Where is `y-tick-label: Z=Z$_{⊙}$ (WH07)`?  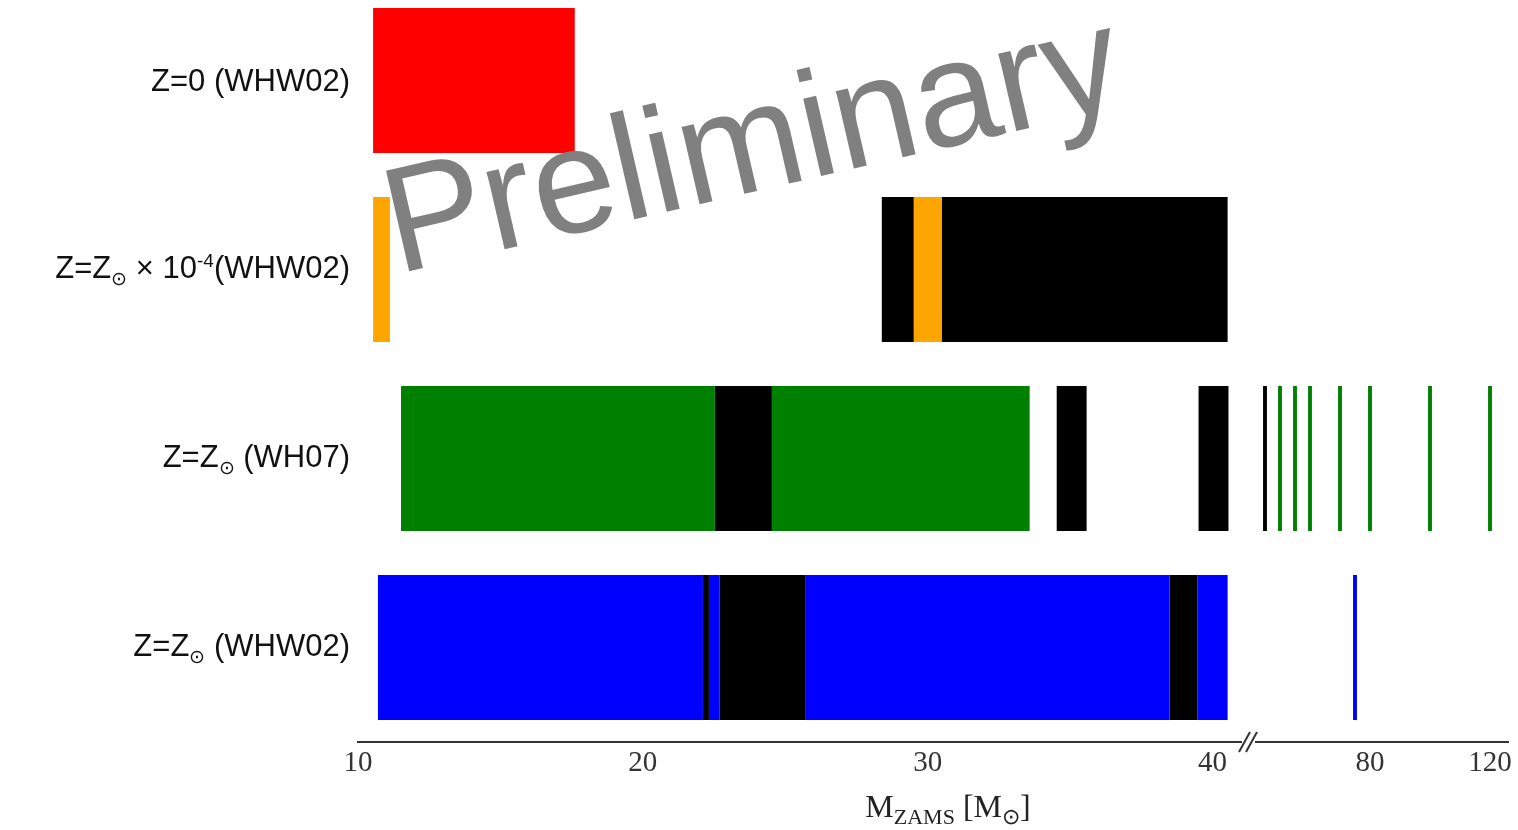
y-tick-label: Z=Z$_{⊙}$ (WH07) is located at coordinates (256, 458).